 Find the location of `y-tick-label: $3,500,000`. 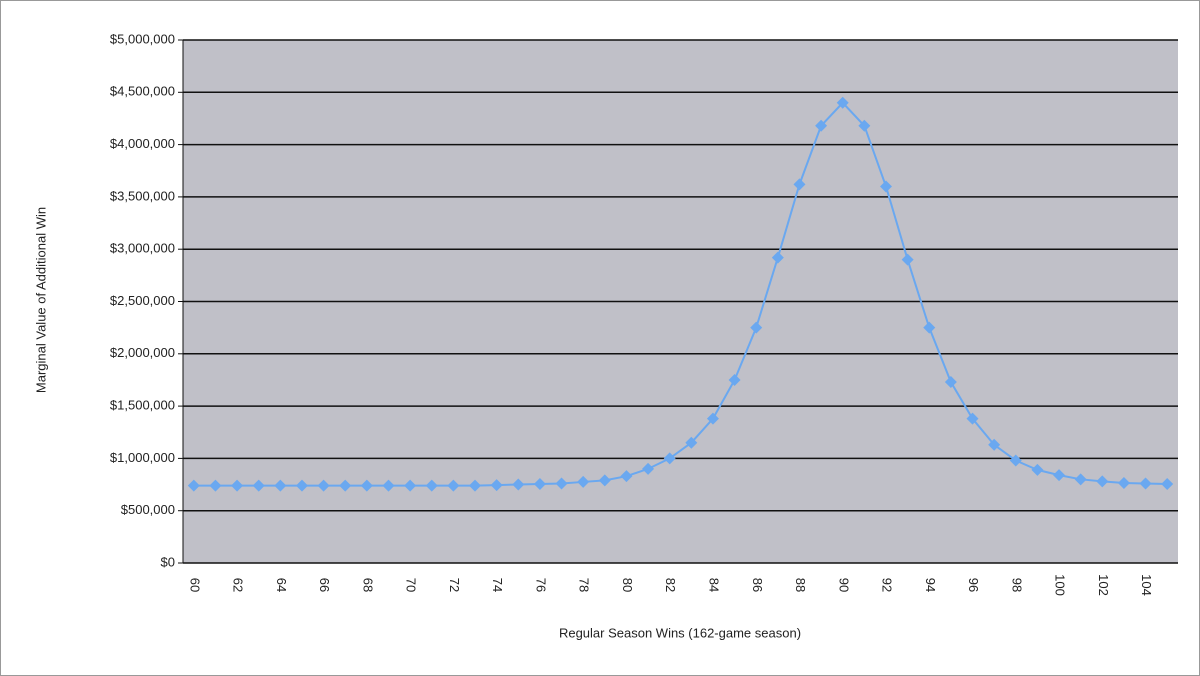

y-tick-label: $3,500,000 is located at coordinates (142, 195).